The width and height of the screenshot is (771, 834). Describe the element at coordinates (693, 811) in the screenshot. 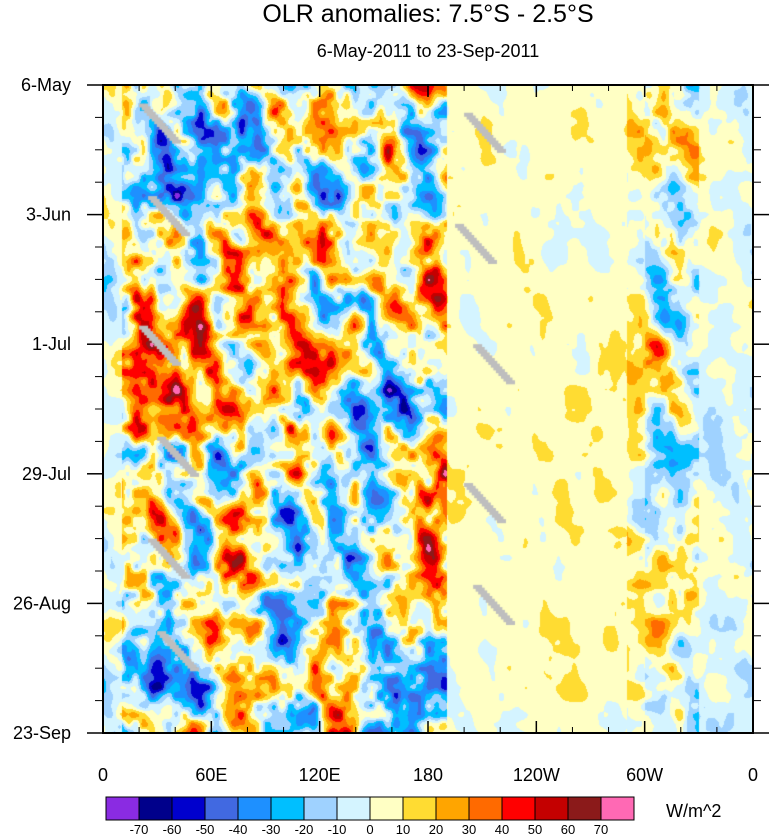

I see `colorbar-units: W/m^2` at that location.